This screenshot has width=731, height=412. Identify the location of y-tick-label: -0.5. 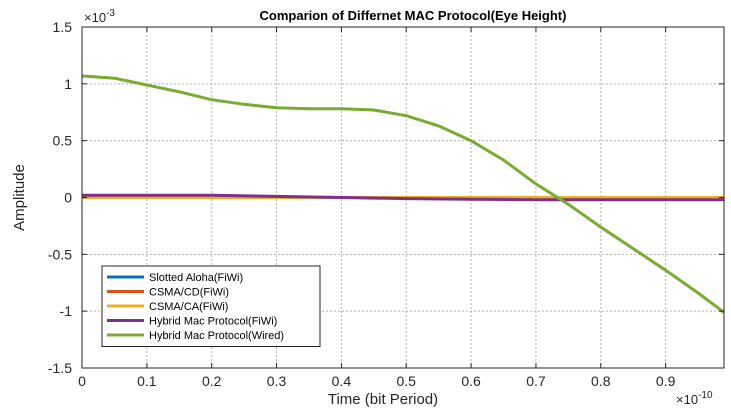
(60, 254).